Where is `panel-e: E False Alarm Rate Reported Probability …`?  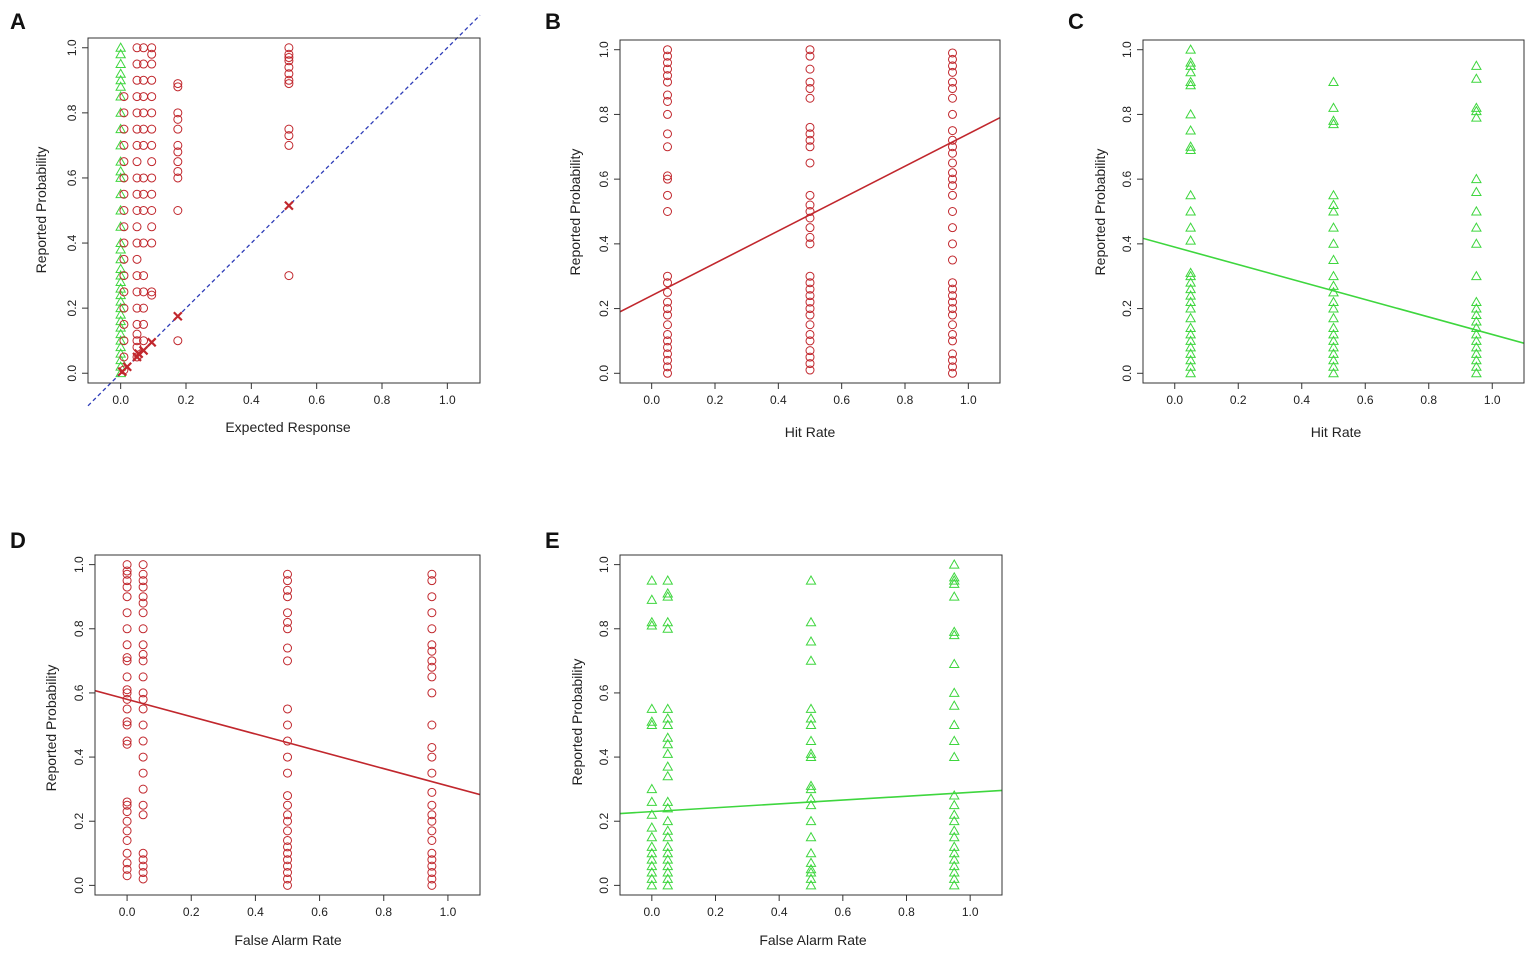
panel-e: E False Alarm Rate Reported Probability … is located at coordinates (774, 738).